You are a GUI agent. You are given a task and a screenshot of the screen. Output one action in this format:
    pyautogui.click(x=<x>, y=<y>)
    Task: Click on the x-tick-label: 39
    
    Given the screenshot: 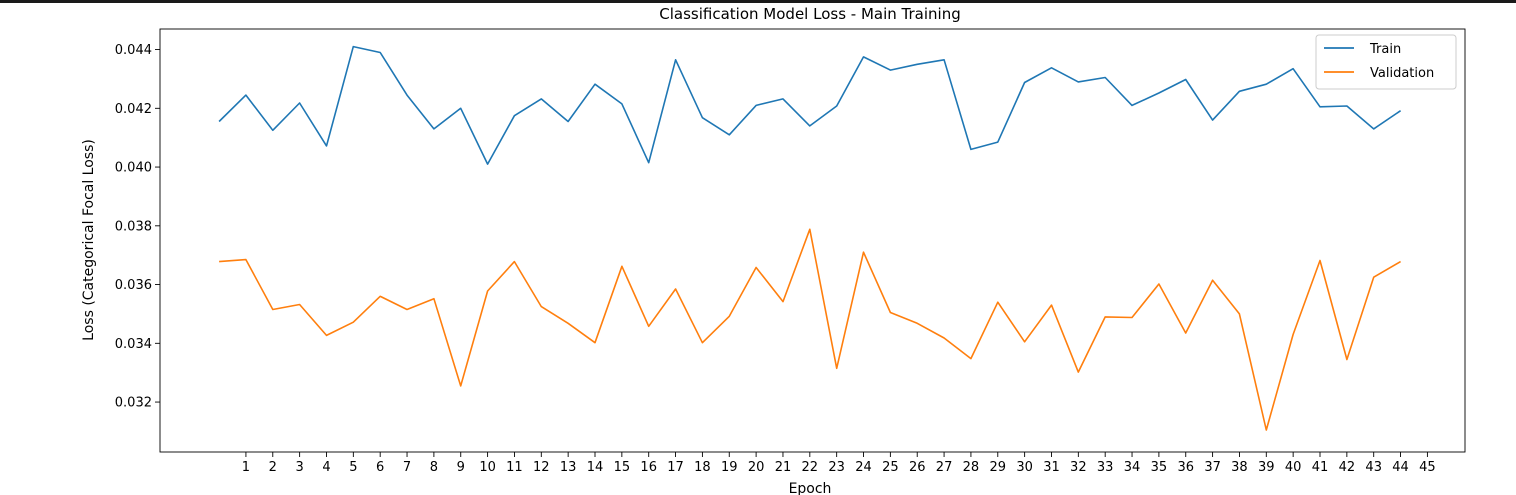 What is the action you would take?
    pyautogui.click(x=1266, y=467)
    